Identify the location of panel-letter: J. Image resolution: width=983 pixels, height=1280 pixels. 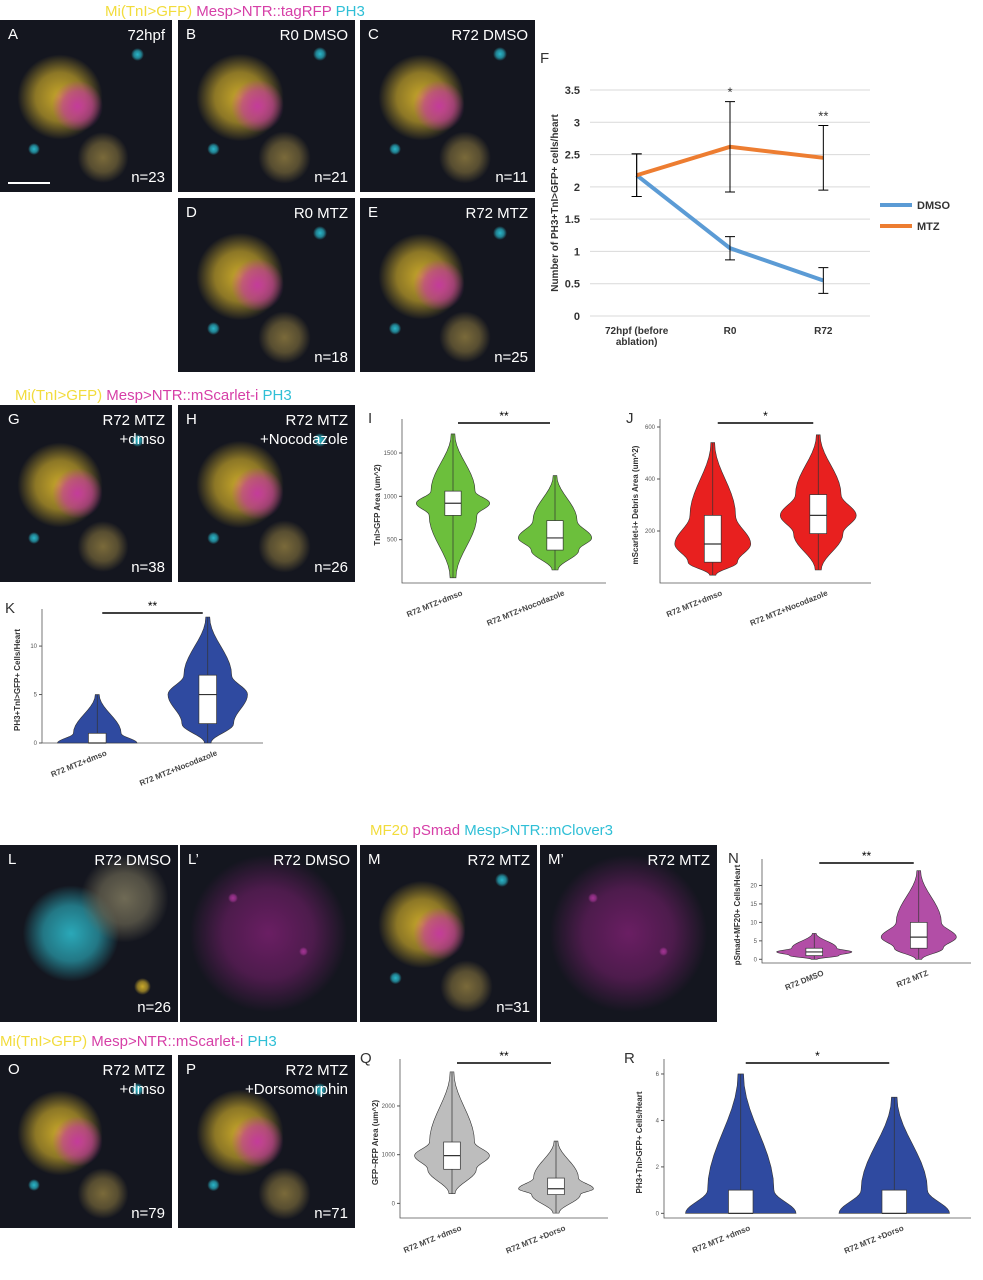
(630, 418).